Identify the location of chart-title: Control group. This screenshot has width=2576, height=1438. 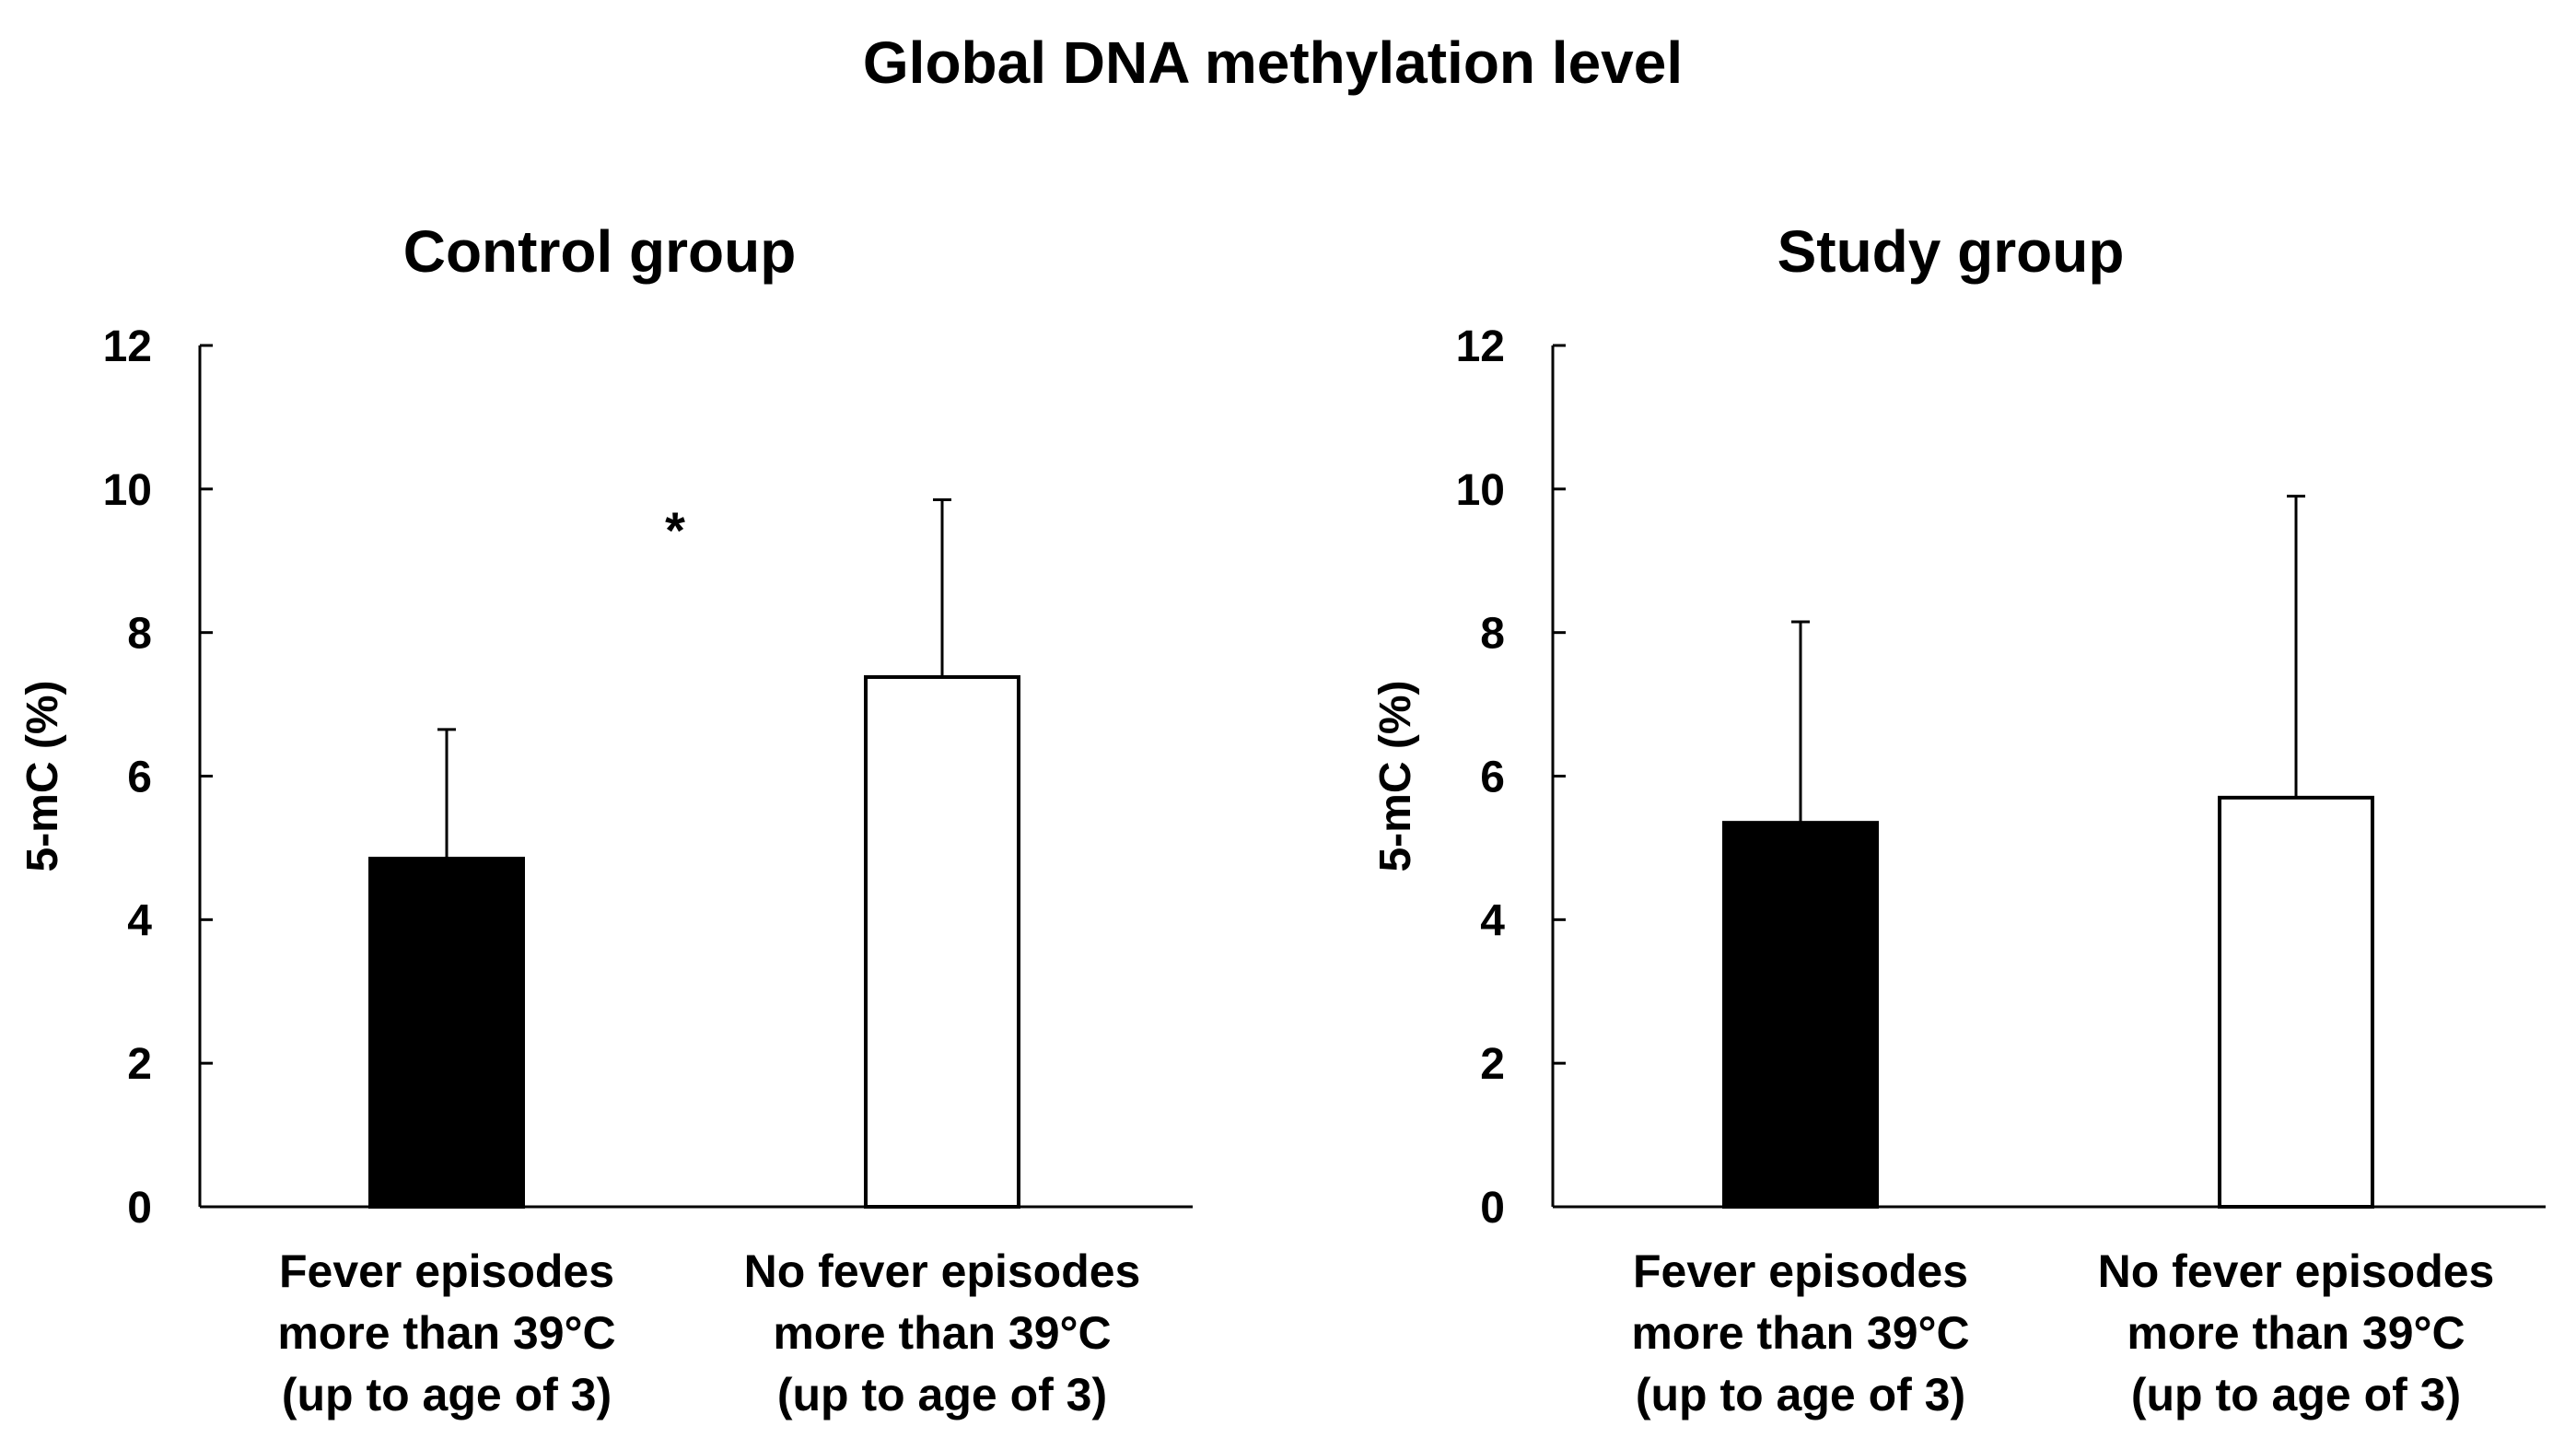
(600, 251).